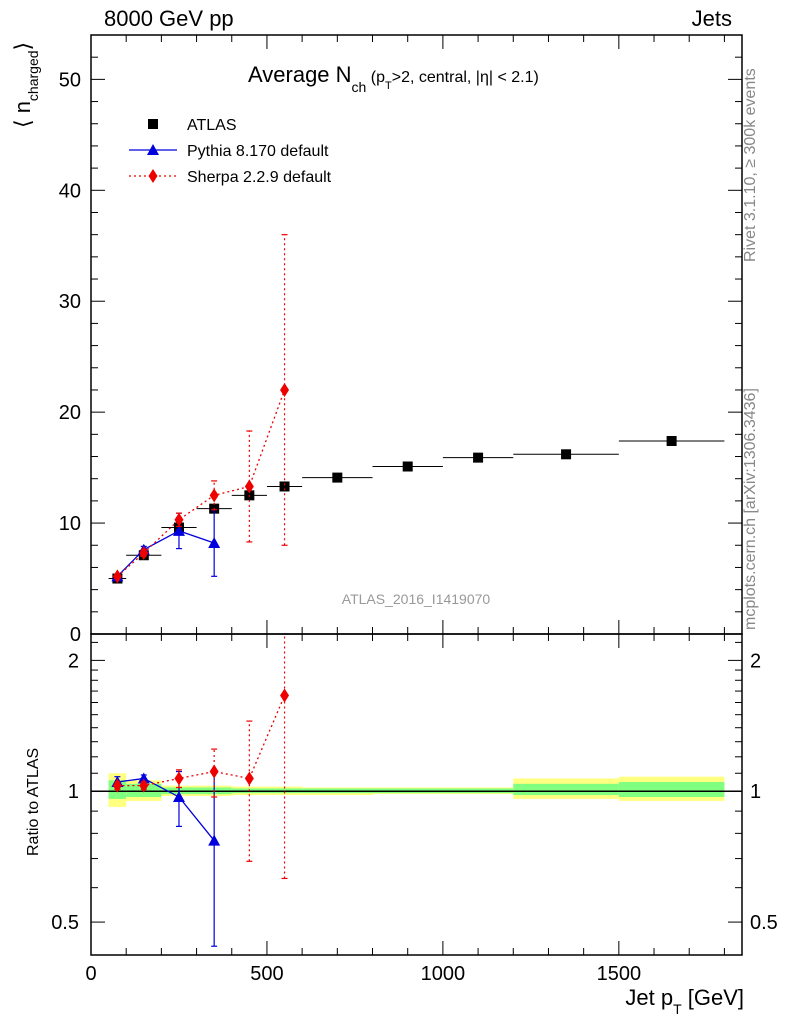  I want to click on ratio-y-tick-label: 0.5, so click(65, 923).